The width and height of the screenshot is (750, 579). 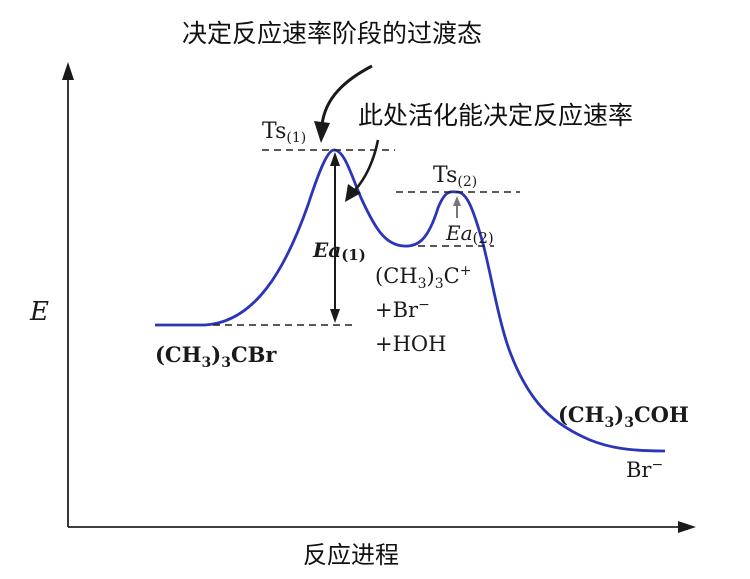 What do you see at coordinates (335, 159) in the screenshot?
I see `ea1-arrow-head-up` at bounding box center [335, 159].